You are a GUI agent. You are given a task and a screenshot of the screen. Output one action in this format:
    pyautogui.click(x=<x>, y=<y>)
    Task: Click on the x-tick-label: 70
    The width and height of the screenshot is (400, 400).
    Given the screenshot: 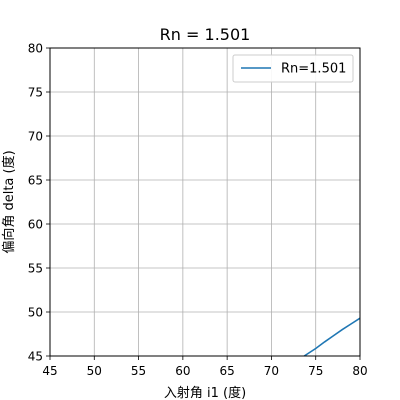 What is the action you would take?
    pyautogui.click(x=271, y=371)
    